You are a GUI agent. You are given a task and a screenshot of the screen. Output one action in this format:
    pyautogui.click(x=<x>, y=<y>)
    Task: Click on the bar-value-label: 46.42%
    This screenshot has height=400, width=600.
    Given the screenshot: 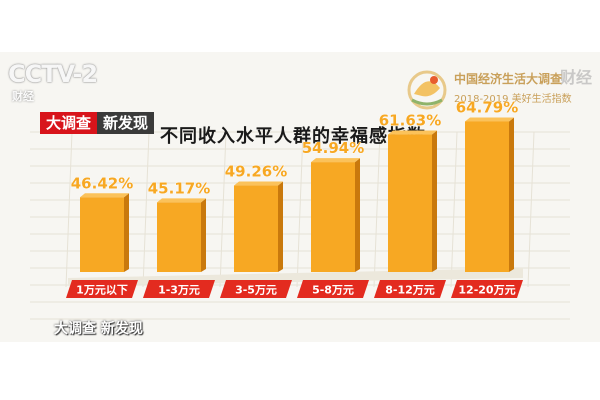 What is the action you would take?
    pyautogui.click(x=102, y=183)
    